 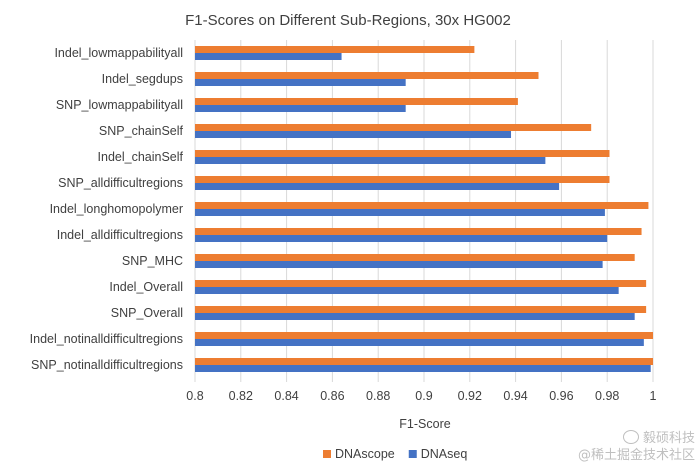 What do you see at coordinates (636, 455) in the screenshot?
I see `watermark-line2: @稀土掘金技术社区` at bounding box center [636, 455].